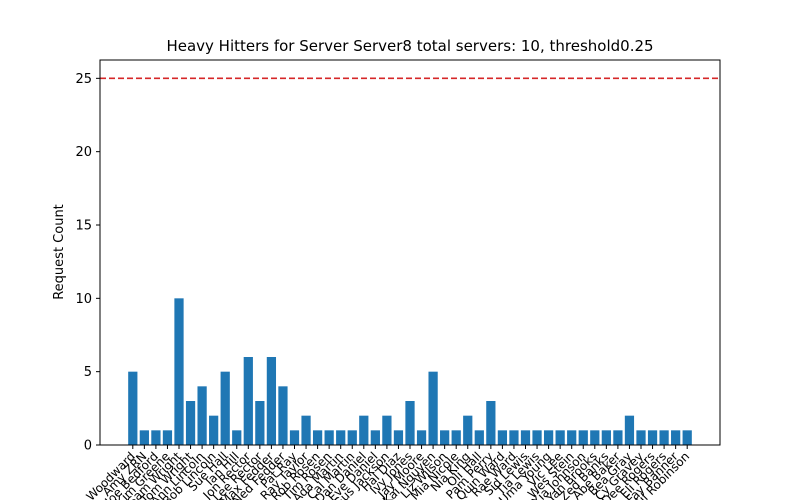 The width and height of the screenshot is (800, 500). I want to click on y-axis-label: Request Count, so click(59, 252).